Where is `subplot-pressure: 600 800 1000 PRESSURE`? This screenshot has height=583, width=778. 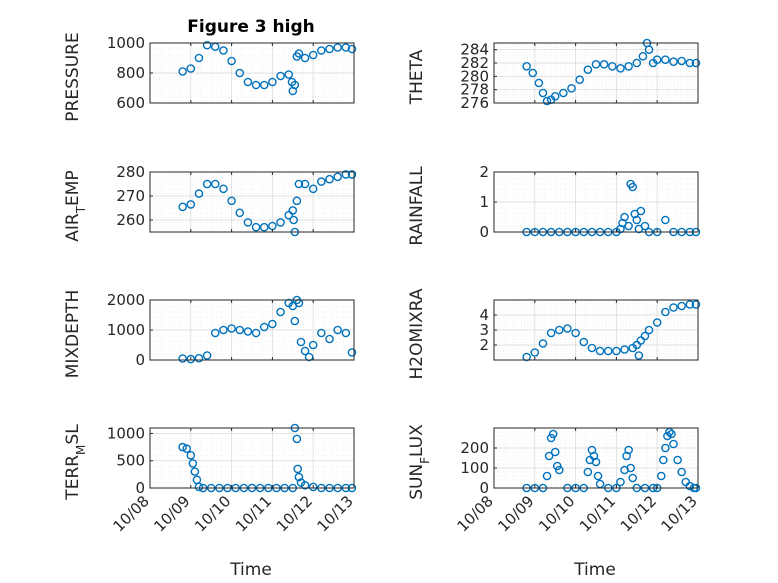
subplot-pressure: 600 800 1000 PRESSURE is located at coordinates (210, 77).